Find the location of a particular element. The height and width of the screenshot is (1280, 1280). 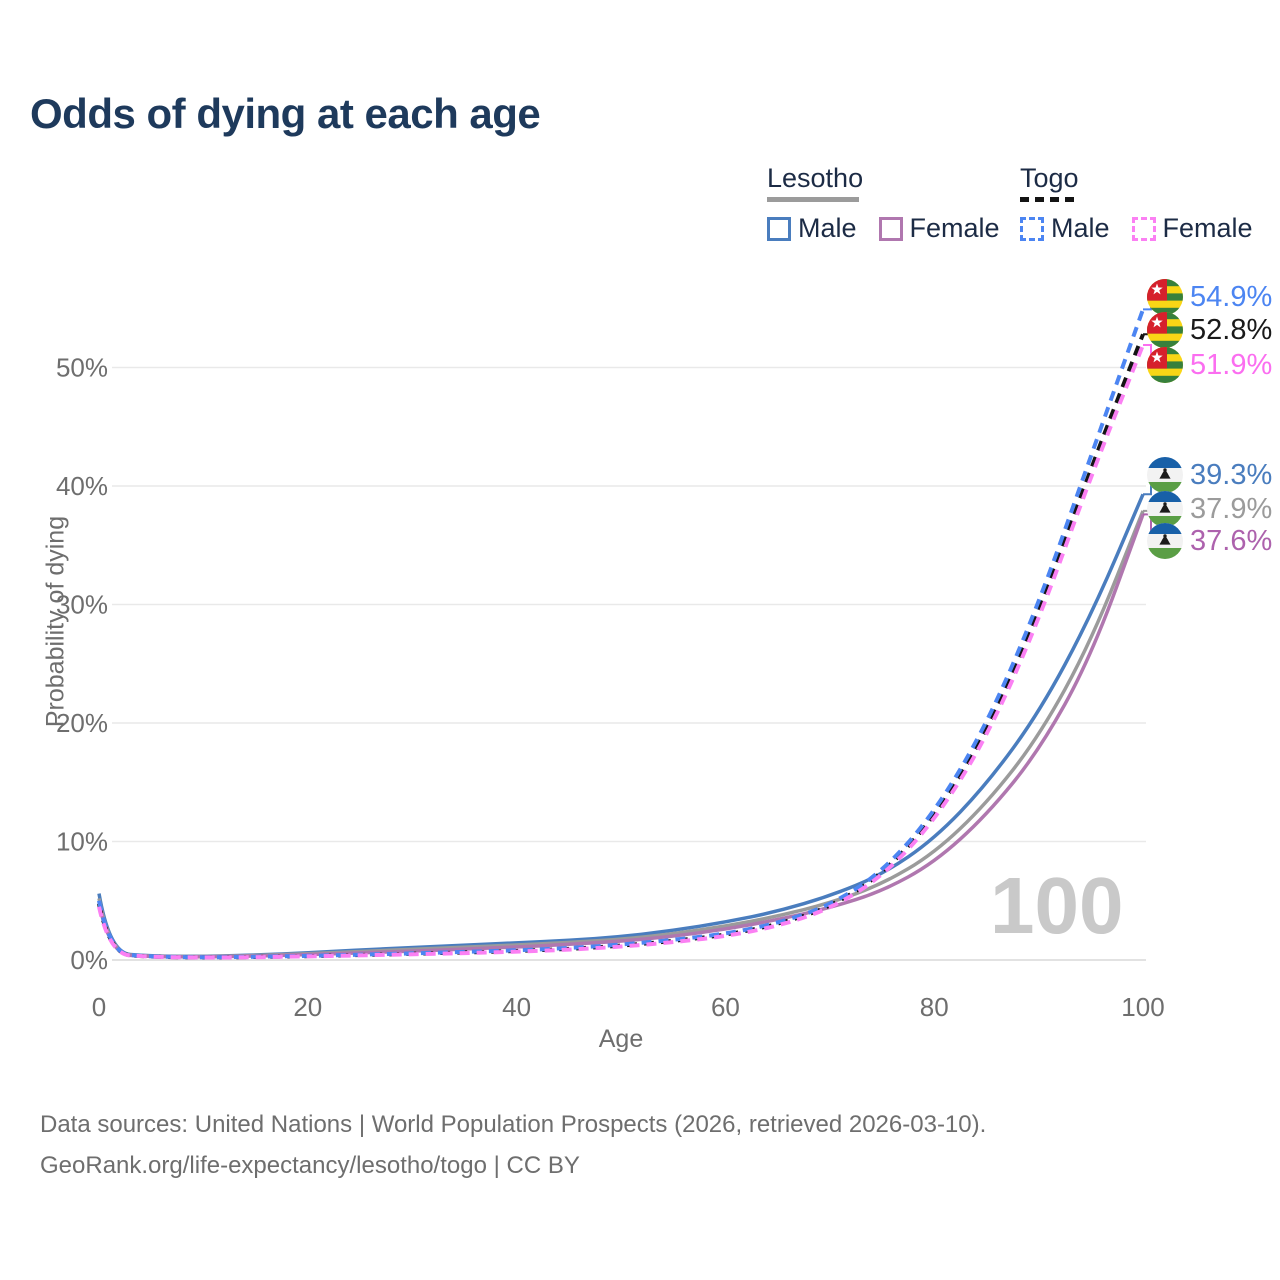

legend-togo-title: Togo is located at coordinates (1049, 178).